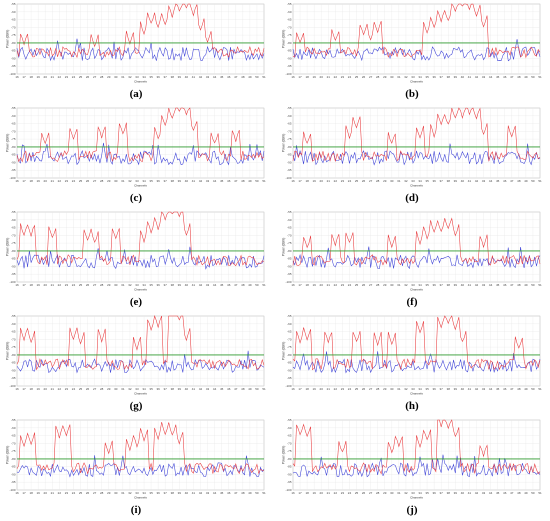 The width and height of the screenshot is (550, 521). Describe the element at coordinates (416, 394) in the screenshot. I see `x-axis-label: Channels` at that location.